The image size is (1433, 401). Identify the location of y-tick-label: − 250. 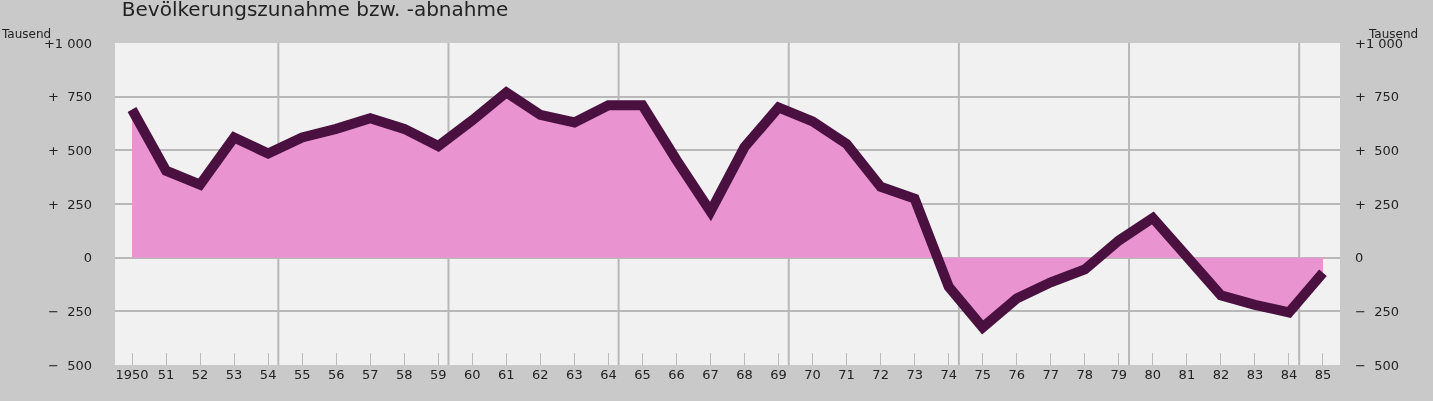
(70, 311).